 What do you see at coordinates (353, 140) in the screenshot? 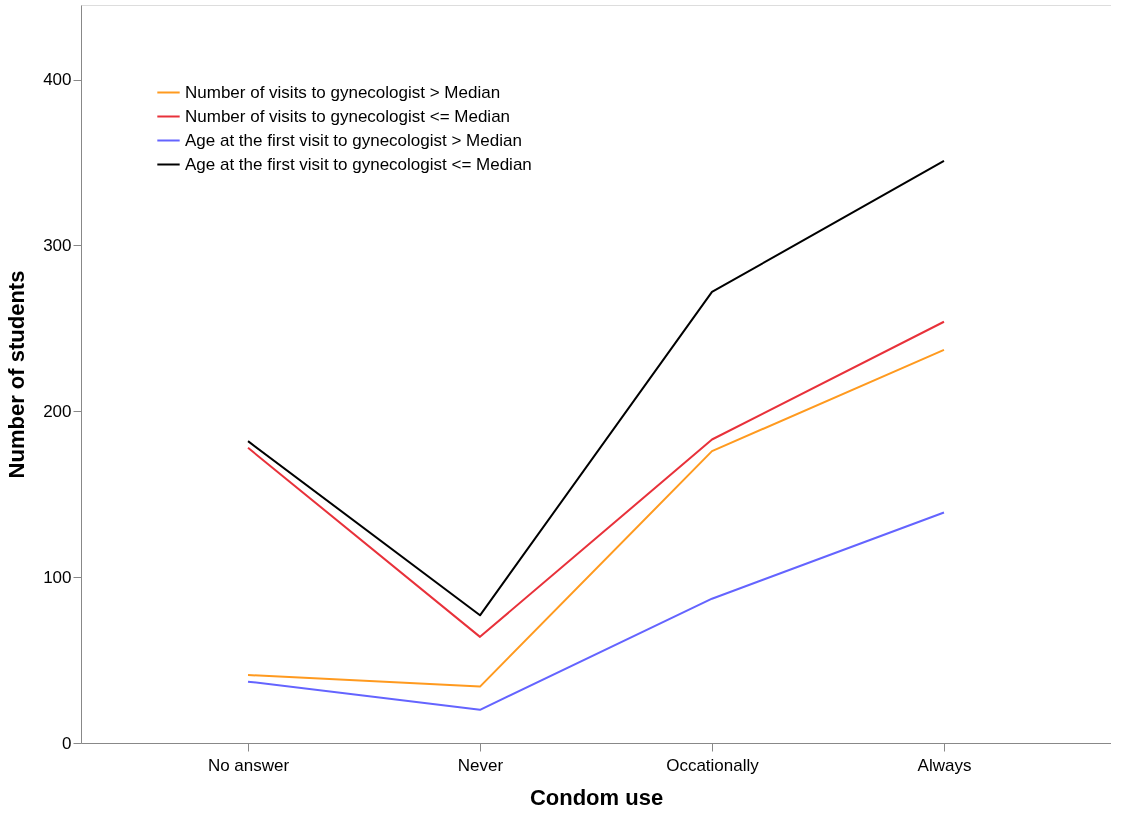
I see `legend-label: Age at the first visit to gynecologist > Median` at bounding box center [353, 140].